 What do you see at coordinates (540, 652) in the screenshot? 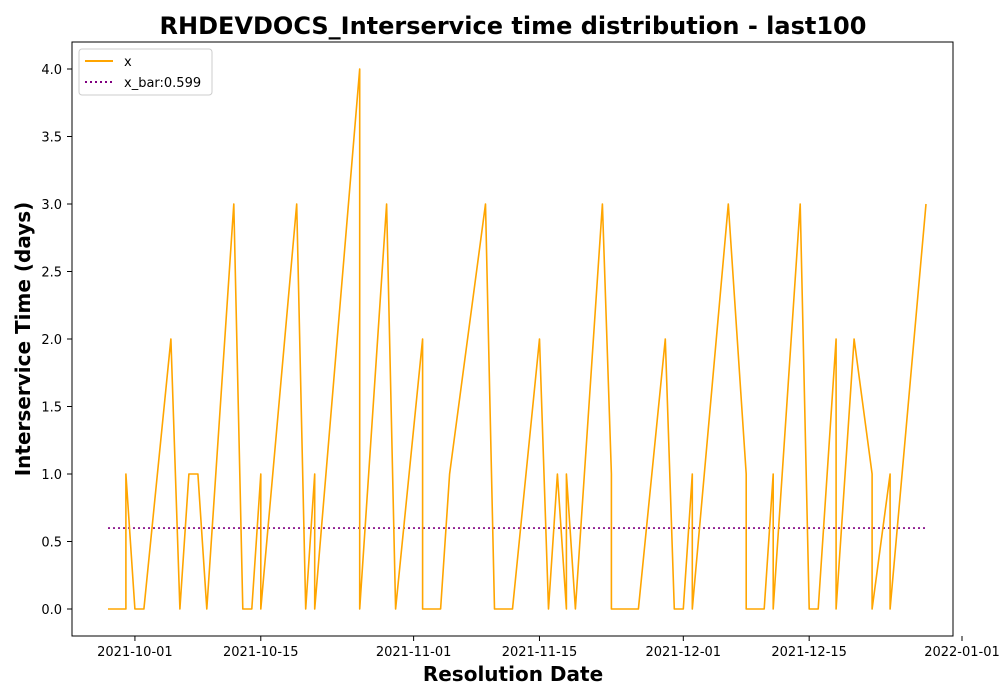
I see `x-tick-label: 2021-11-15` at bounding box center [540, 652].